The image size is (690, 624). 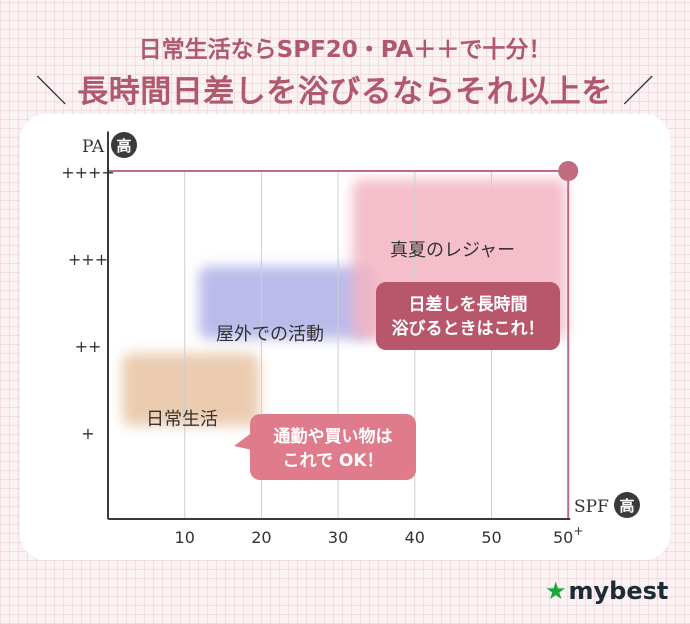 I want to click on callout-line-0-1: これで OK！, so click(x=332, y=461).